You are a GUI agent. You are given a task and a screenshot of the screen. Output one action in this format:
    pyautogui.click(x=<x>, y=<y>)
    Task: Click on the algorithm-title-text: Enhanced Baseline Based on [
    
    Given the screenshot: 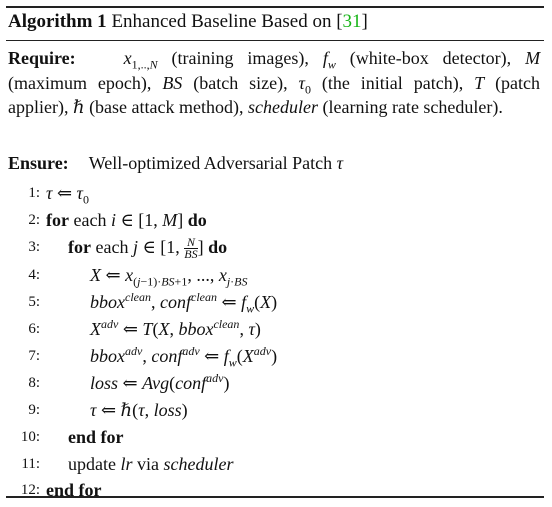 What is the action you would take?
    pyautogui.click(x=227, y=21)
    